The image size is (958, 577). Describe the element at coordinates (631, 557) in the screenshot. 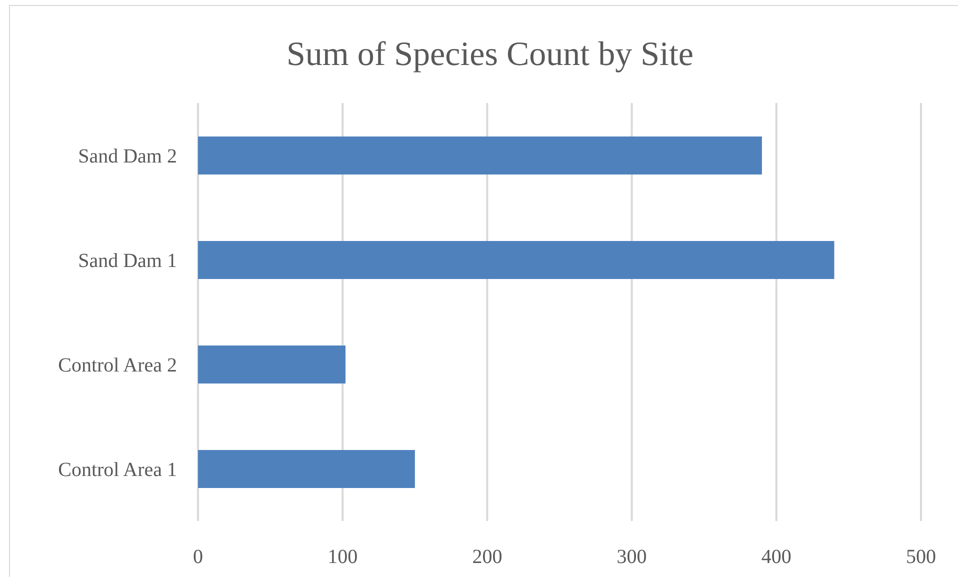

I see `x-tick-label: 300` at that location.